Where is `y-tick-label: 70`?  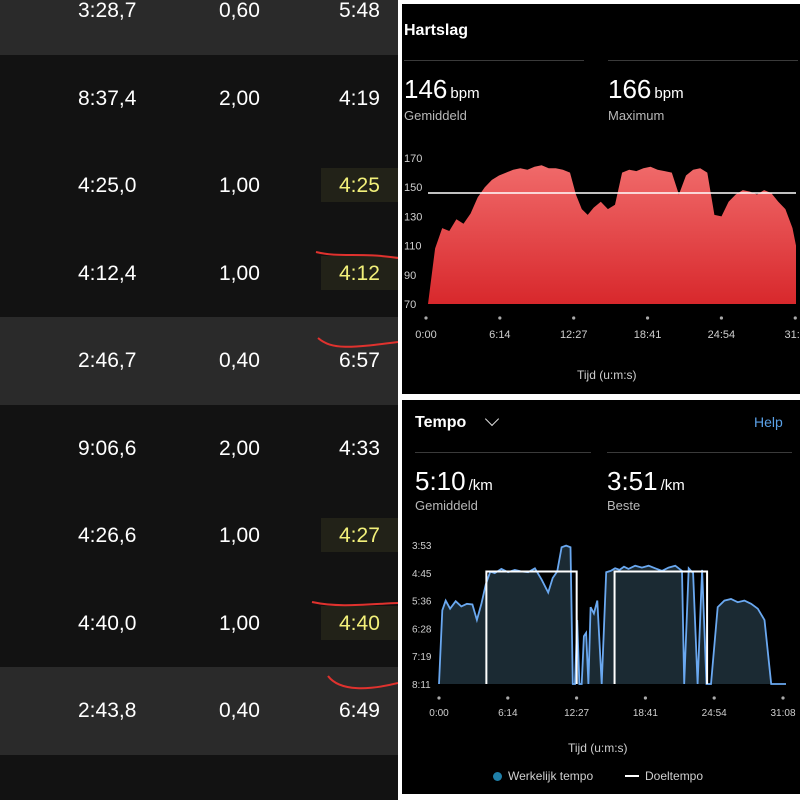 y-tick-label: 70 is located at coordinates (410, 305).